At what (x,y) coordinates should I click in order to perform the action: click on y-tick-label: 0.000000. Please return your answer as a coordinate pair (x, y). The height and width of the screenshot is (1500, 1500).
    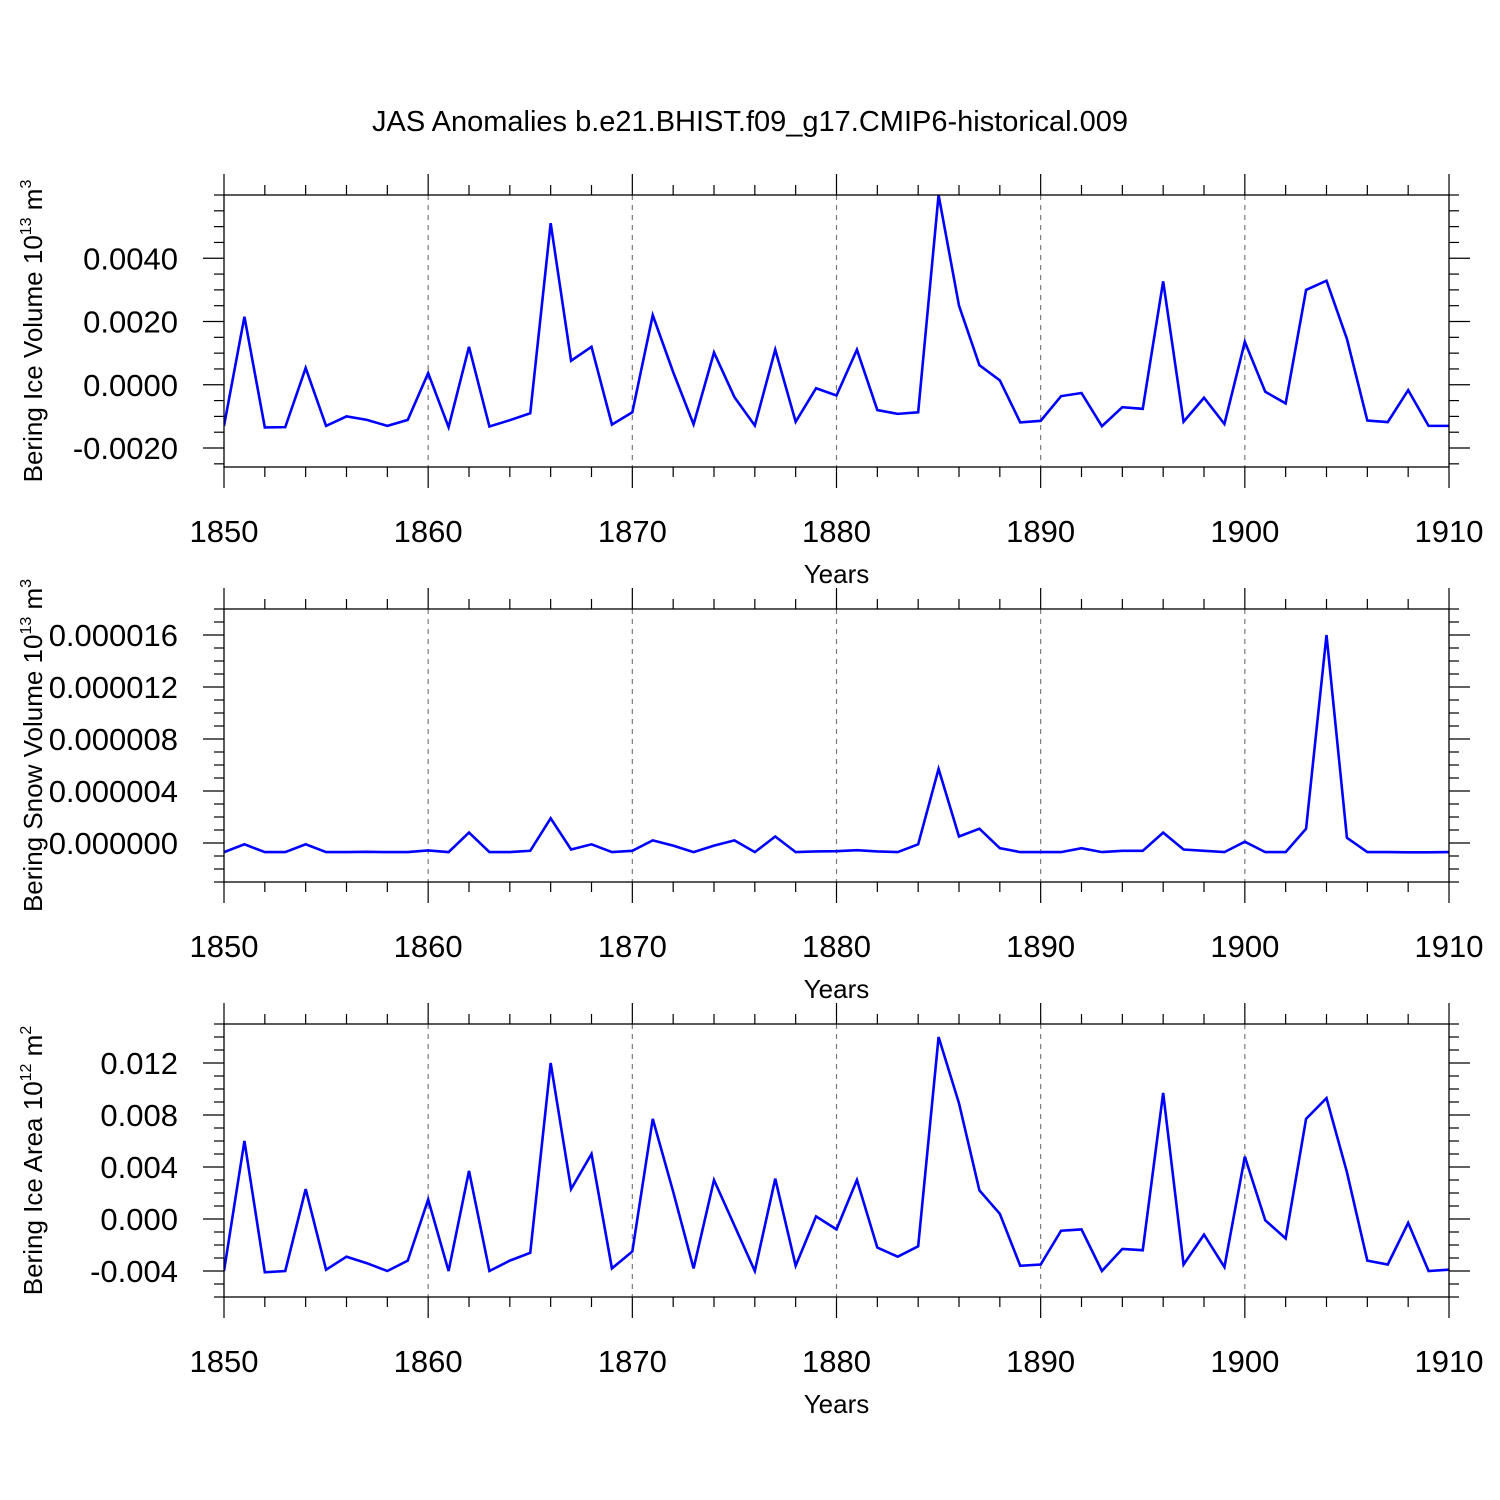
    Looking at the image, I should click on (113, 843).